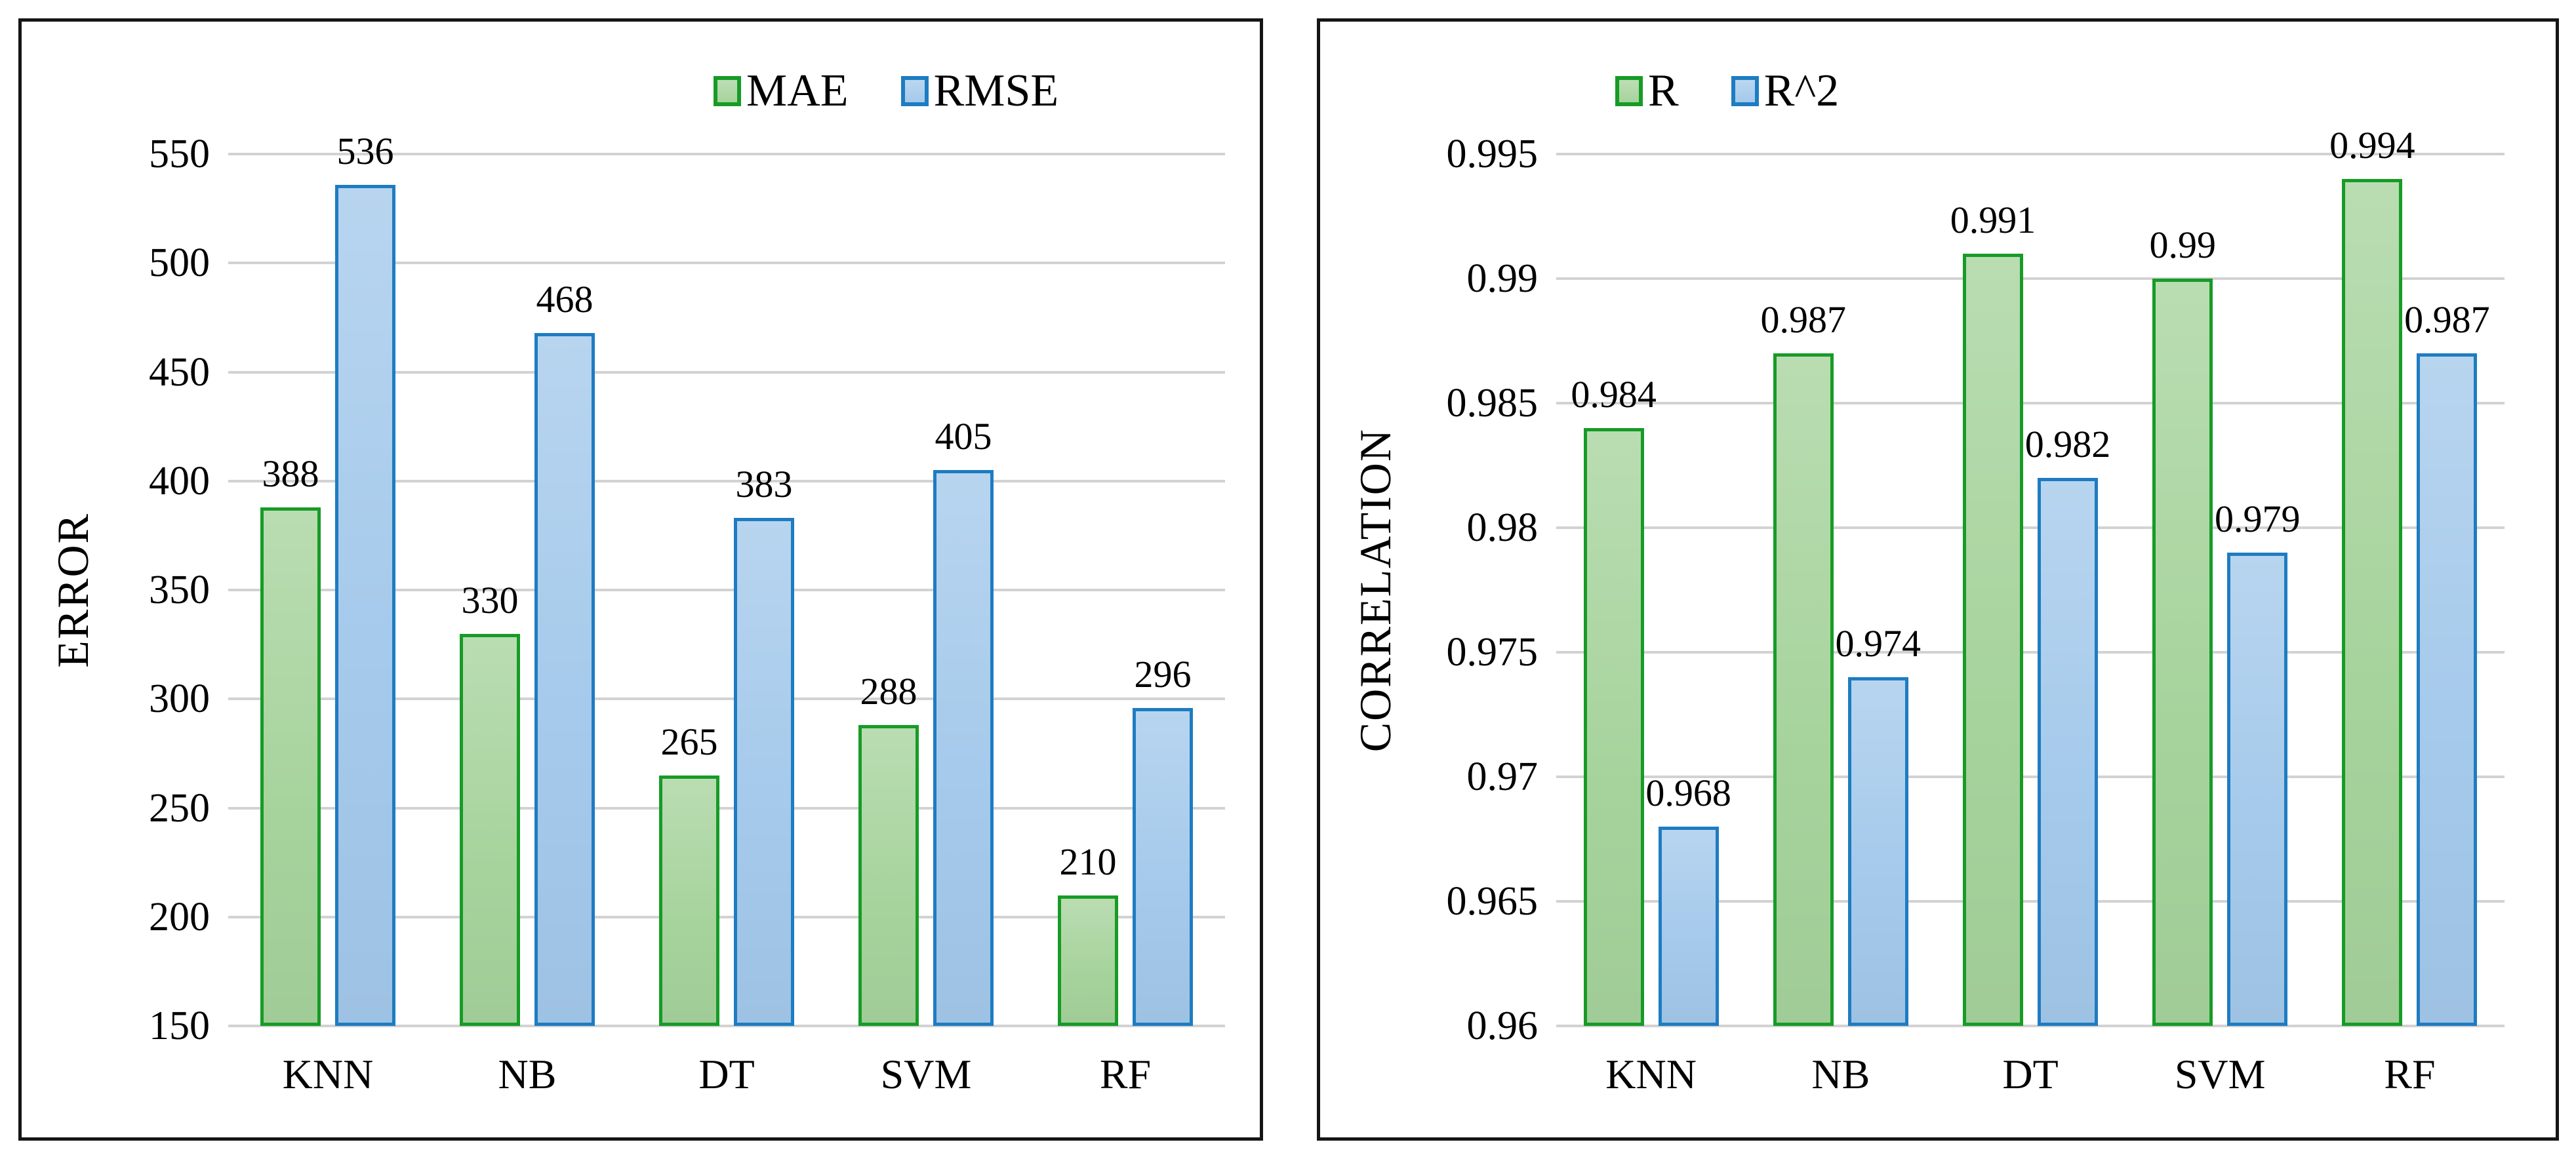 The width and height of the screenshot is (2576, 1159). I want to click on y-axis-tick-label: 0.98, so click(1502, 527).